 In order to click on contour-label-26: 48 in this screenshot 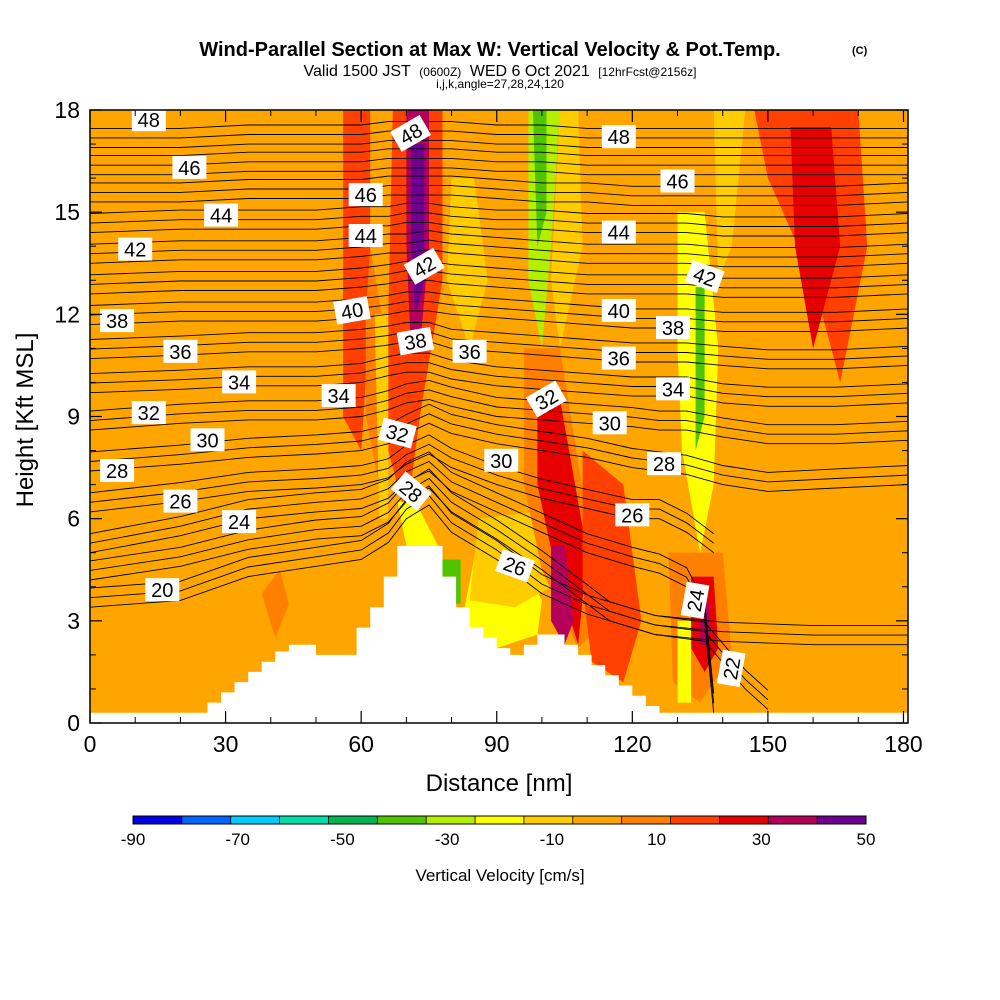, I will do `click(618, 137)`.